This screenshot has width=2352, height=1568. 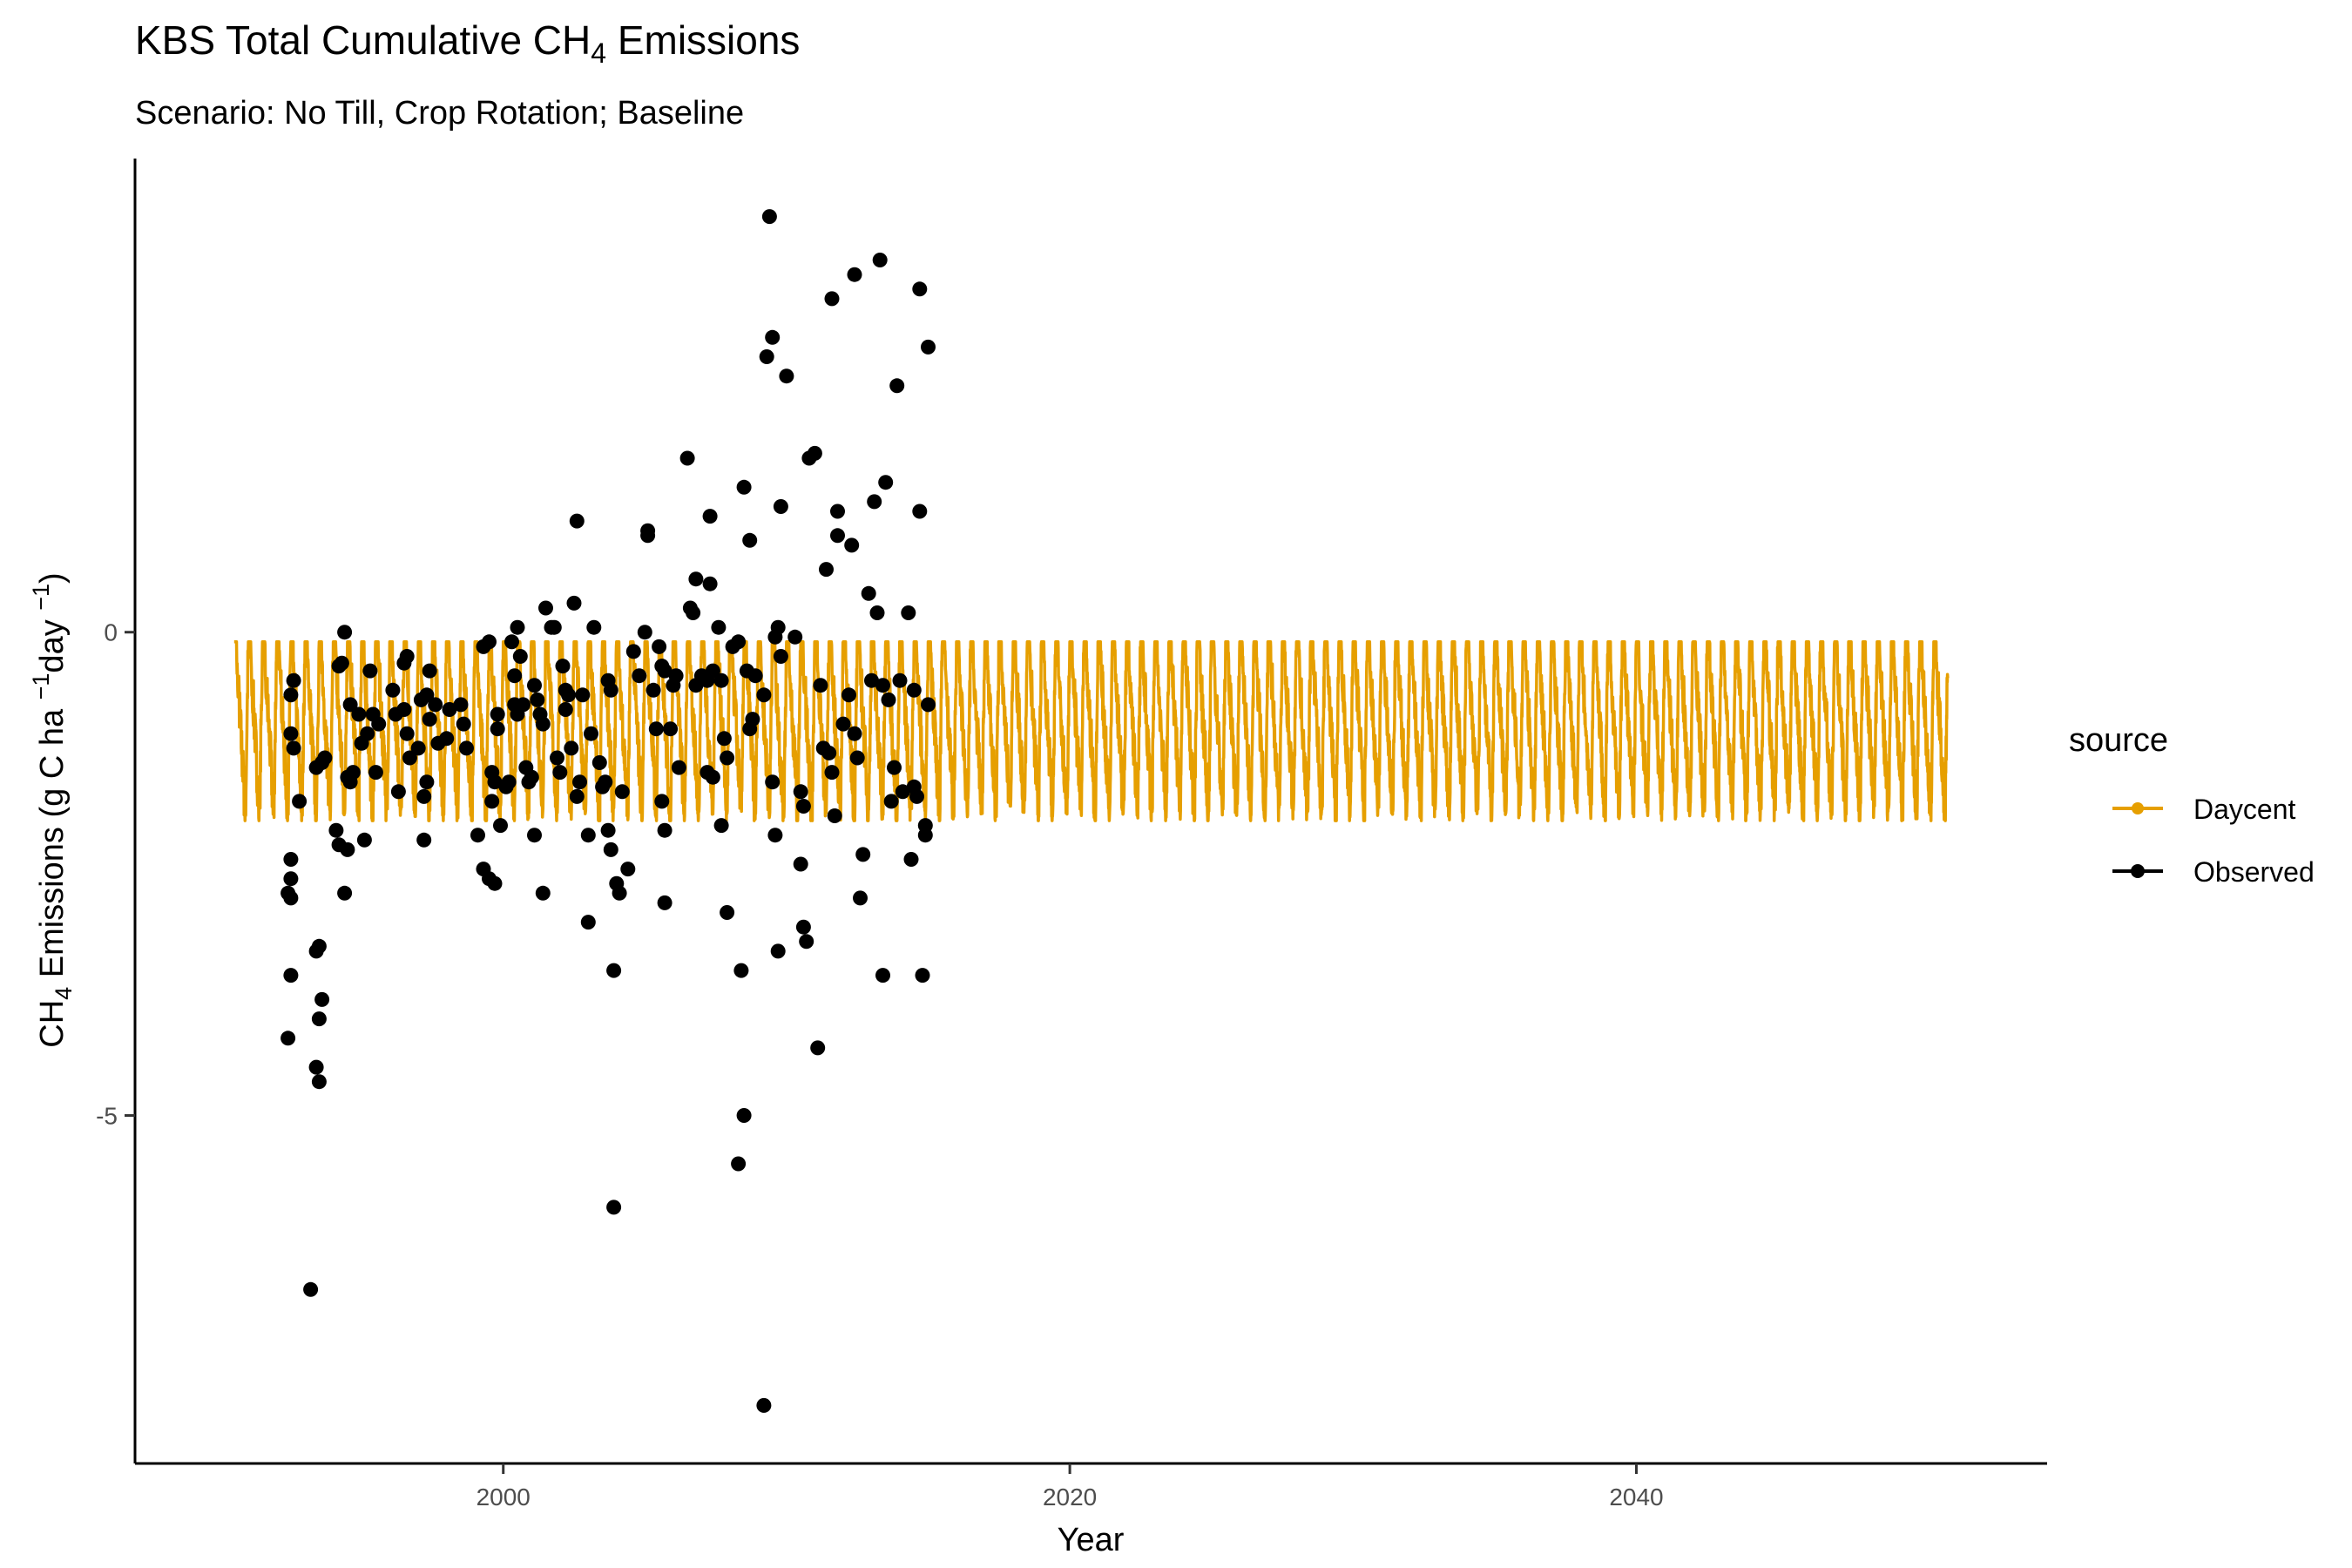 I want to click on y-tick-label: -5, so click(x=107, y=1116).